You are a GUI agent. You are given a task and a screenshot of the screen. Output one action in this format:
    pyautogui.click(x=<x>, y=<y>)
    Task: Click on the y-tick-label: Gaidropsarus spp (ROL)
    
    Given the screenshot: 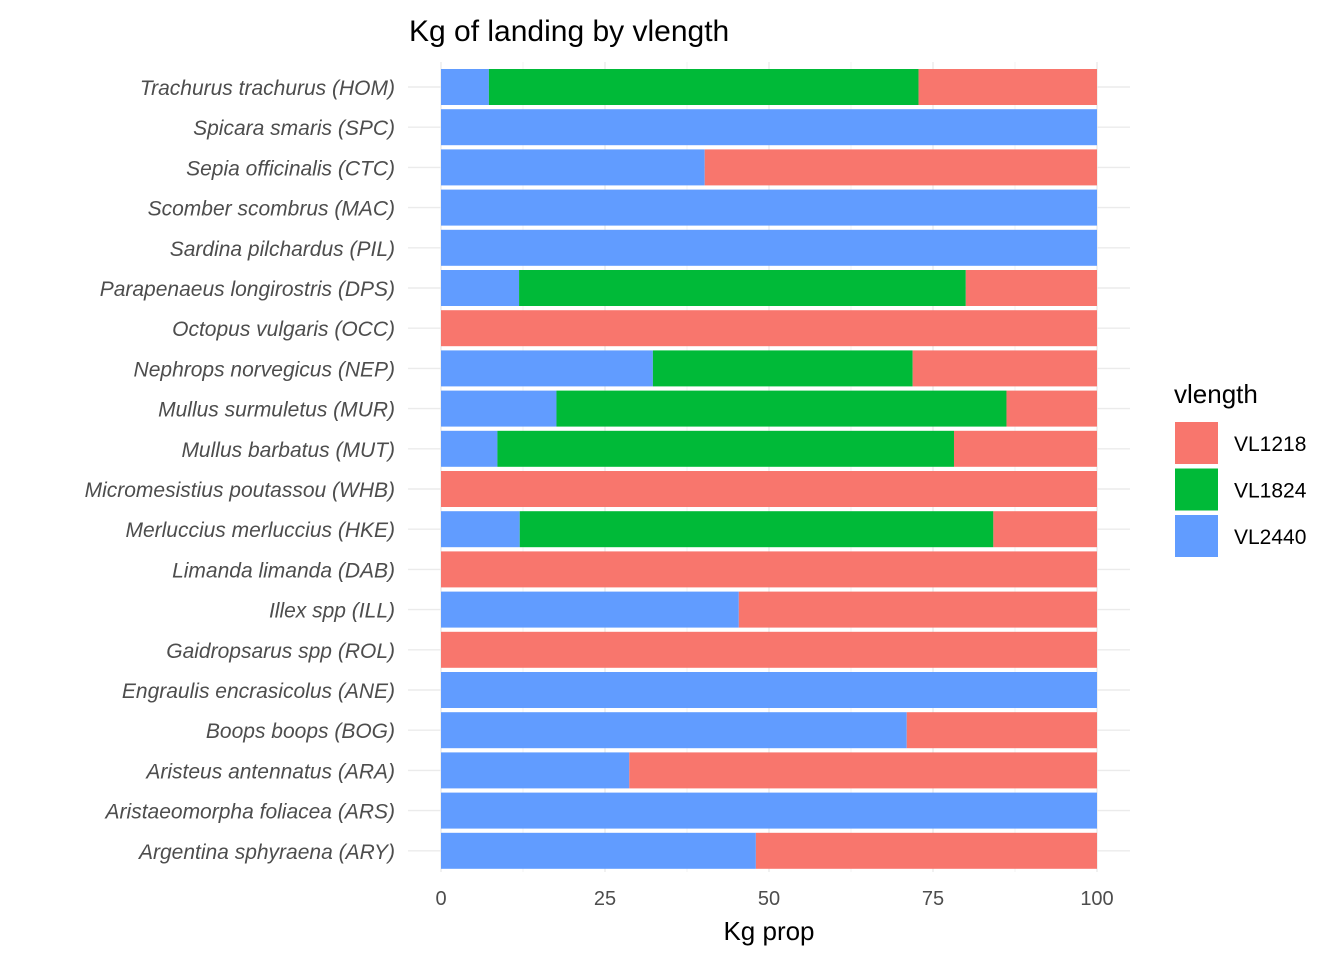 What is the action you would take?
    pyautogui.click(x=280, y=651)
    